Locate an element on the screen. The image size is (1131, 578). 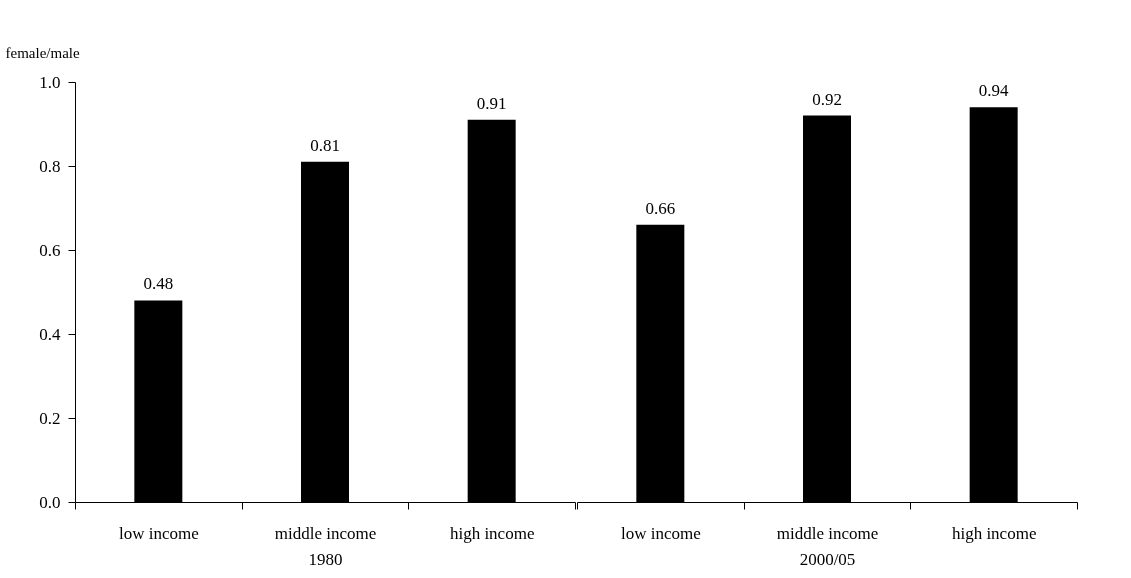
data-label: 0.94 is located at coordinates (994, 91).